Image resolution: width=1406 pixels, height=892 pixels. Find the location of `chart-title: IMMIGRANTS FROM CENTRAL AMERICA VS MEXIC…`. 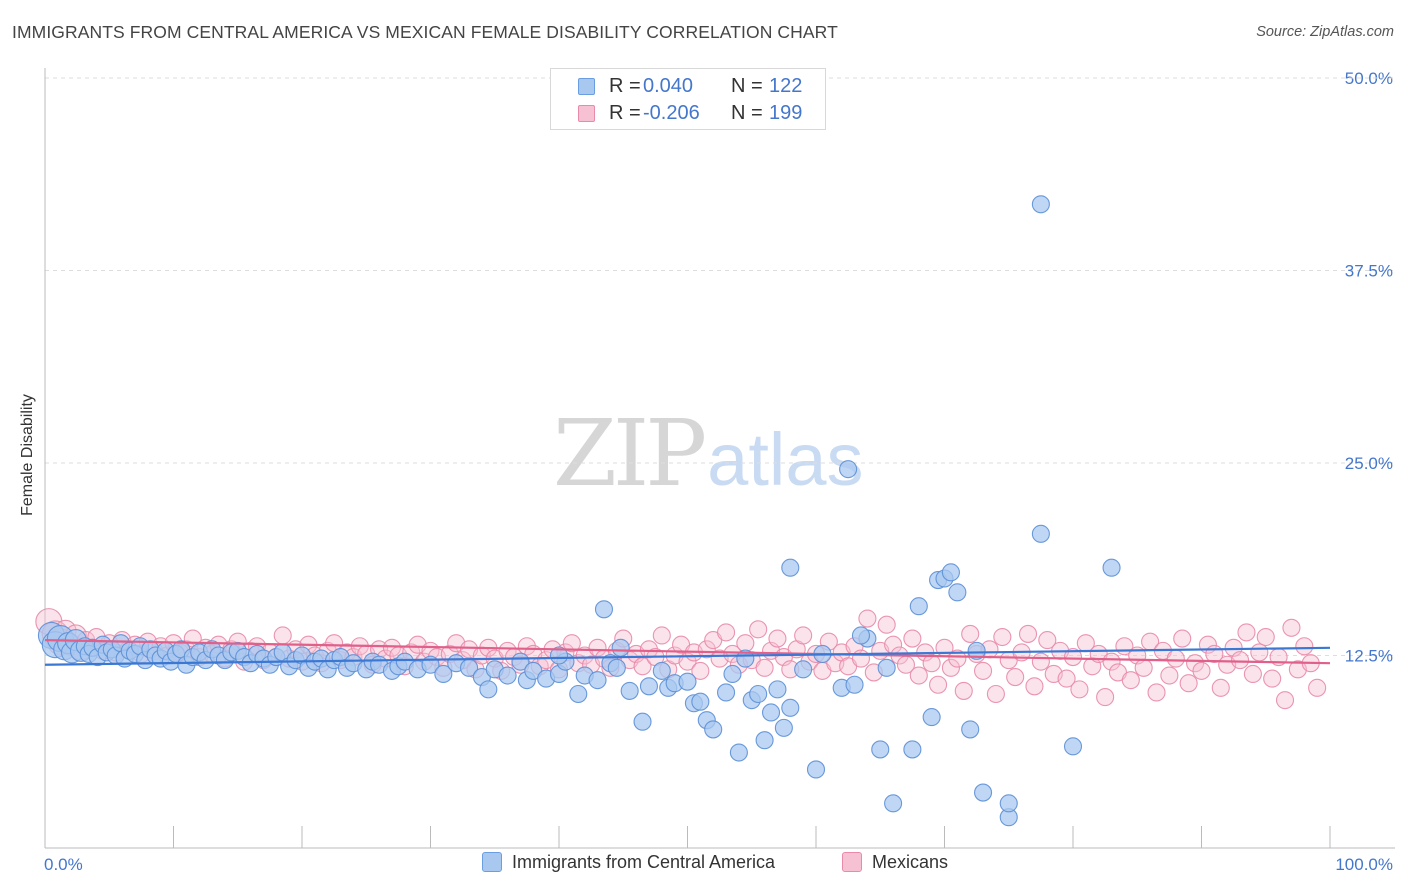

chart-title: IMMIGRANTS FROM CENTRAL AMERICA VS MEXIC… is located at coordinates (425, 32).